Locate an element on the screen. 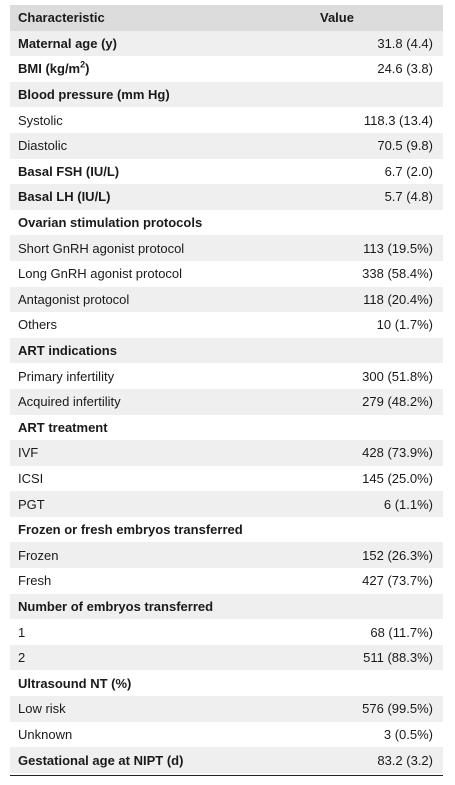 The height and width of the screenshot is (785, 455). row-label-text: Ovarian stimulation protocols is located at coordinates (110, 223).